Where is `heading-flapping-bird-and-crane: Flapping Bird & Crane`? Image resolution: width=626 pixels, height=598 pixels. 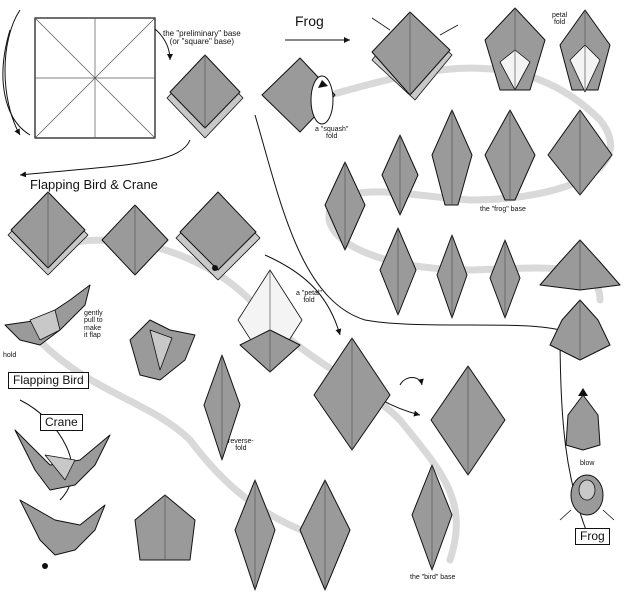
heading-flapping-bird-and-crane: Flapping Bird & Crane is located at coordinates (94, 184).